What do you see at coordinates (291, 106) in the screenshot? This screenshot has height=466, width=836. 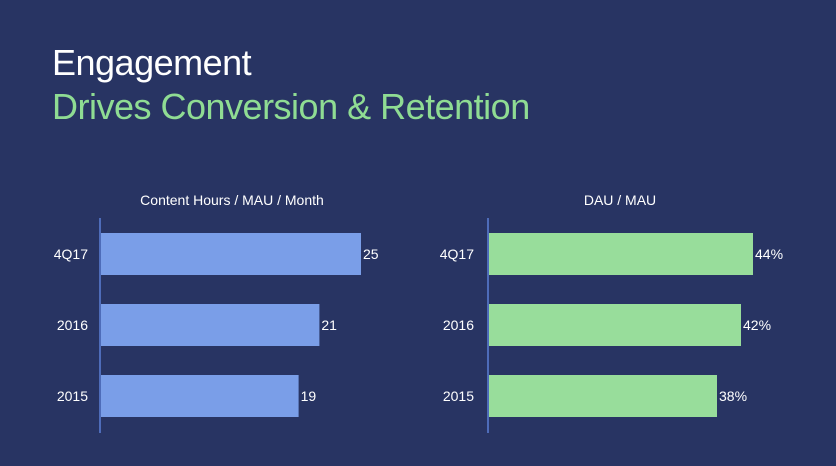 I see `slide-subtitle: Drives Conversion & Retention` at bounding box center [291, 106].